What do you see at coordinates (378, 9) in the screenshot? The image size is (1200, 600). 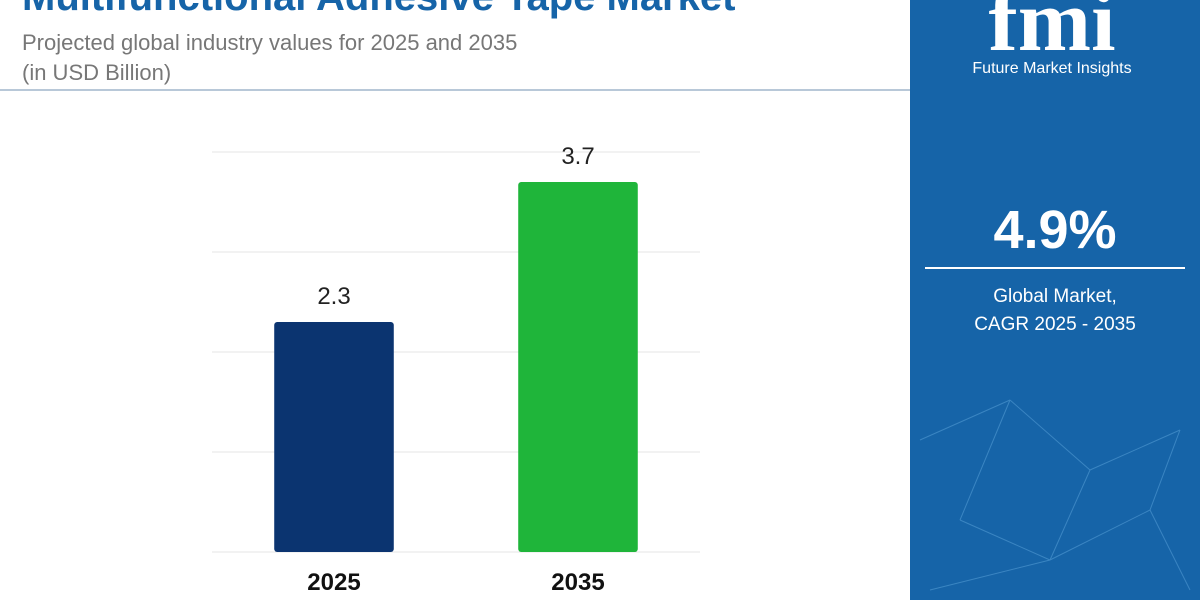 I see `chart-title: Multifunctional Adhesive Tape Market` at bounding box center [378, 9].